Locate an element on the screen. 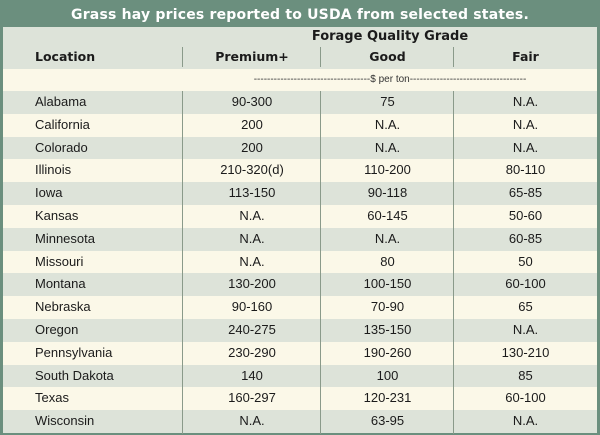 This screenshot has width=600, height=435. column-header-fair: Fair is located at coordinates (525, 56).